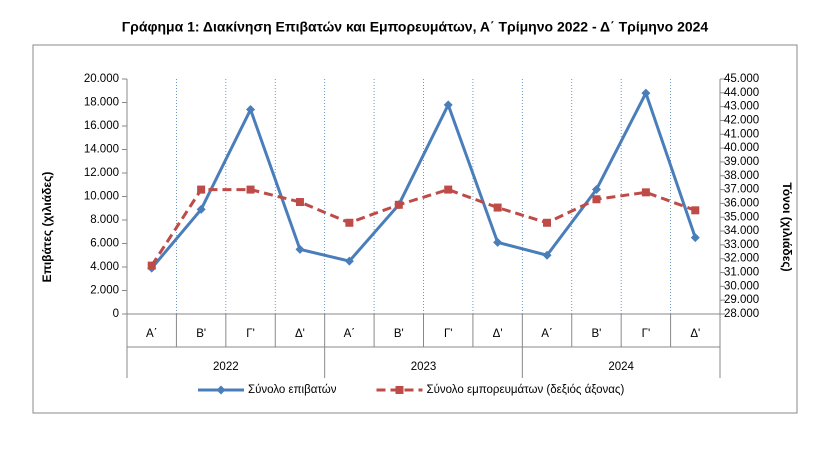 The width and height of the screenshot is (830, 451). Describe the element at coordinates (741, 217) in the screenshot. I see `y2-tick-label: 35.000` at that location.